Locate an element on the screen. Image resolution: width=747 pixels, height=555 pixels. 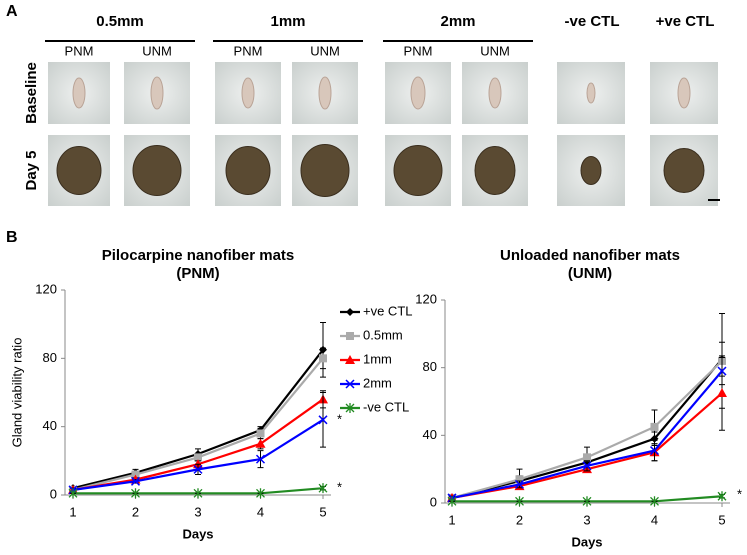
y-tick-label: 40 is located at coordinates (50, 425).